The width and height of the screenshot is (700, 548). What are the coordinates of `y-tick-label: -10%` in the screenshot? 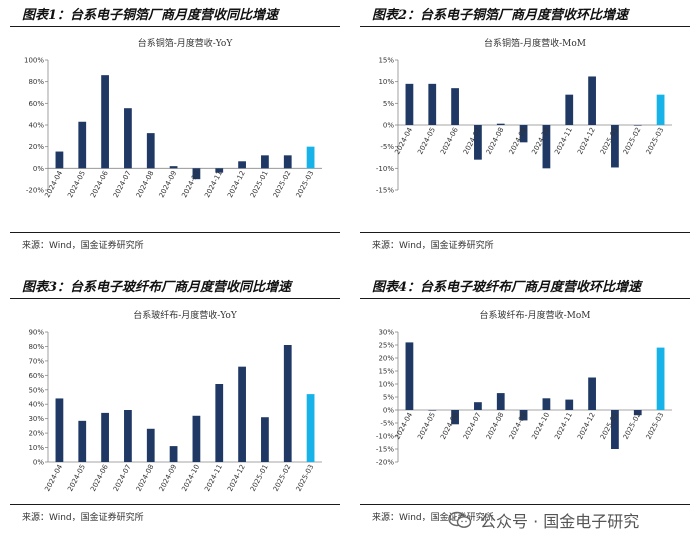 It's located at (385, 169).